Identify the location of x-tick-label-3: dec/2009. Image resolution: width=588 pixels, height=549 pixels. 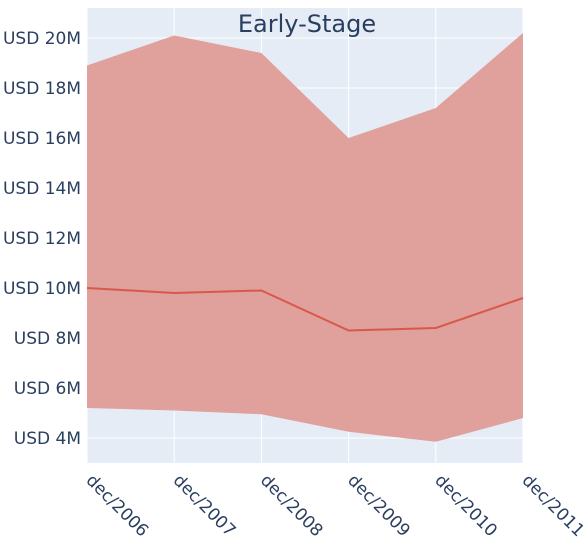
(378, 506).